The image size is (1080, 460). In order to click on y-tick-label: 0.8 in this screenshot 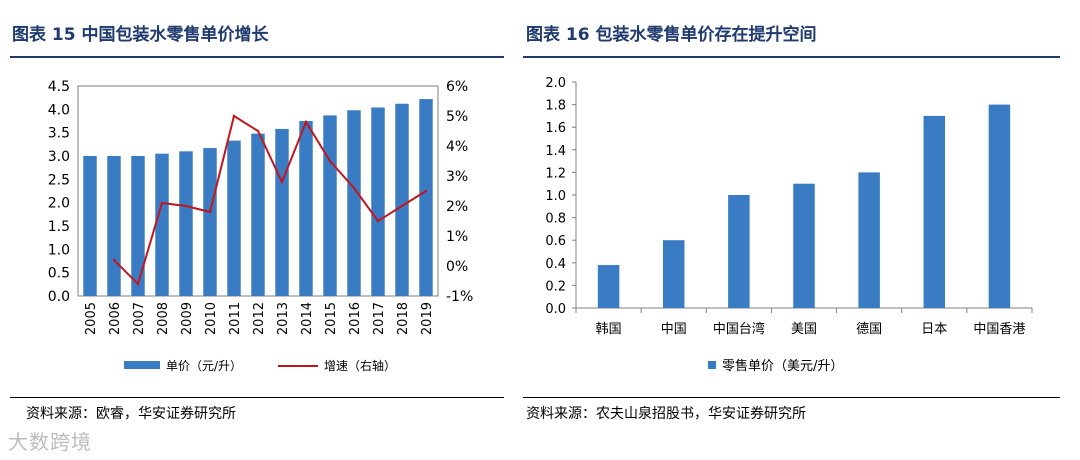, I will do `click(555, 219)`.